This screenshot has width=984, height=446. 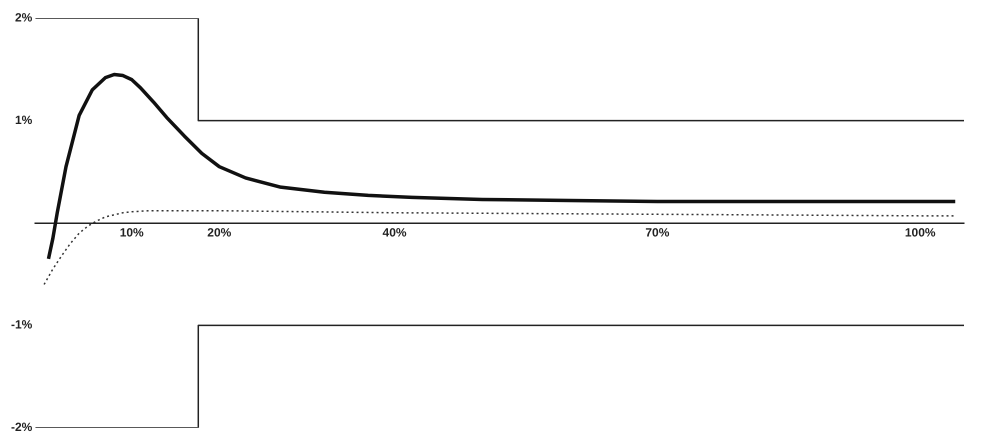 What do you see at coordinates (21, 325) in the screenshot?
I see `y-tick-label: -1%` at bounding box center [21, 325].